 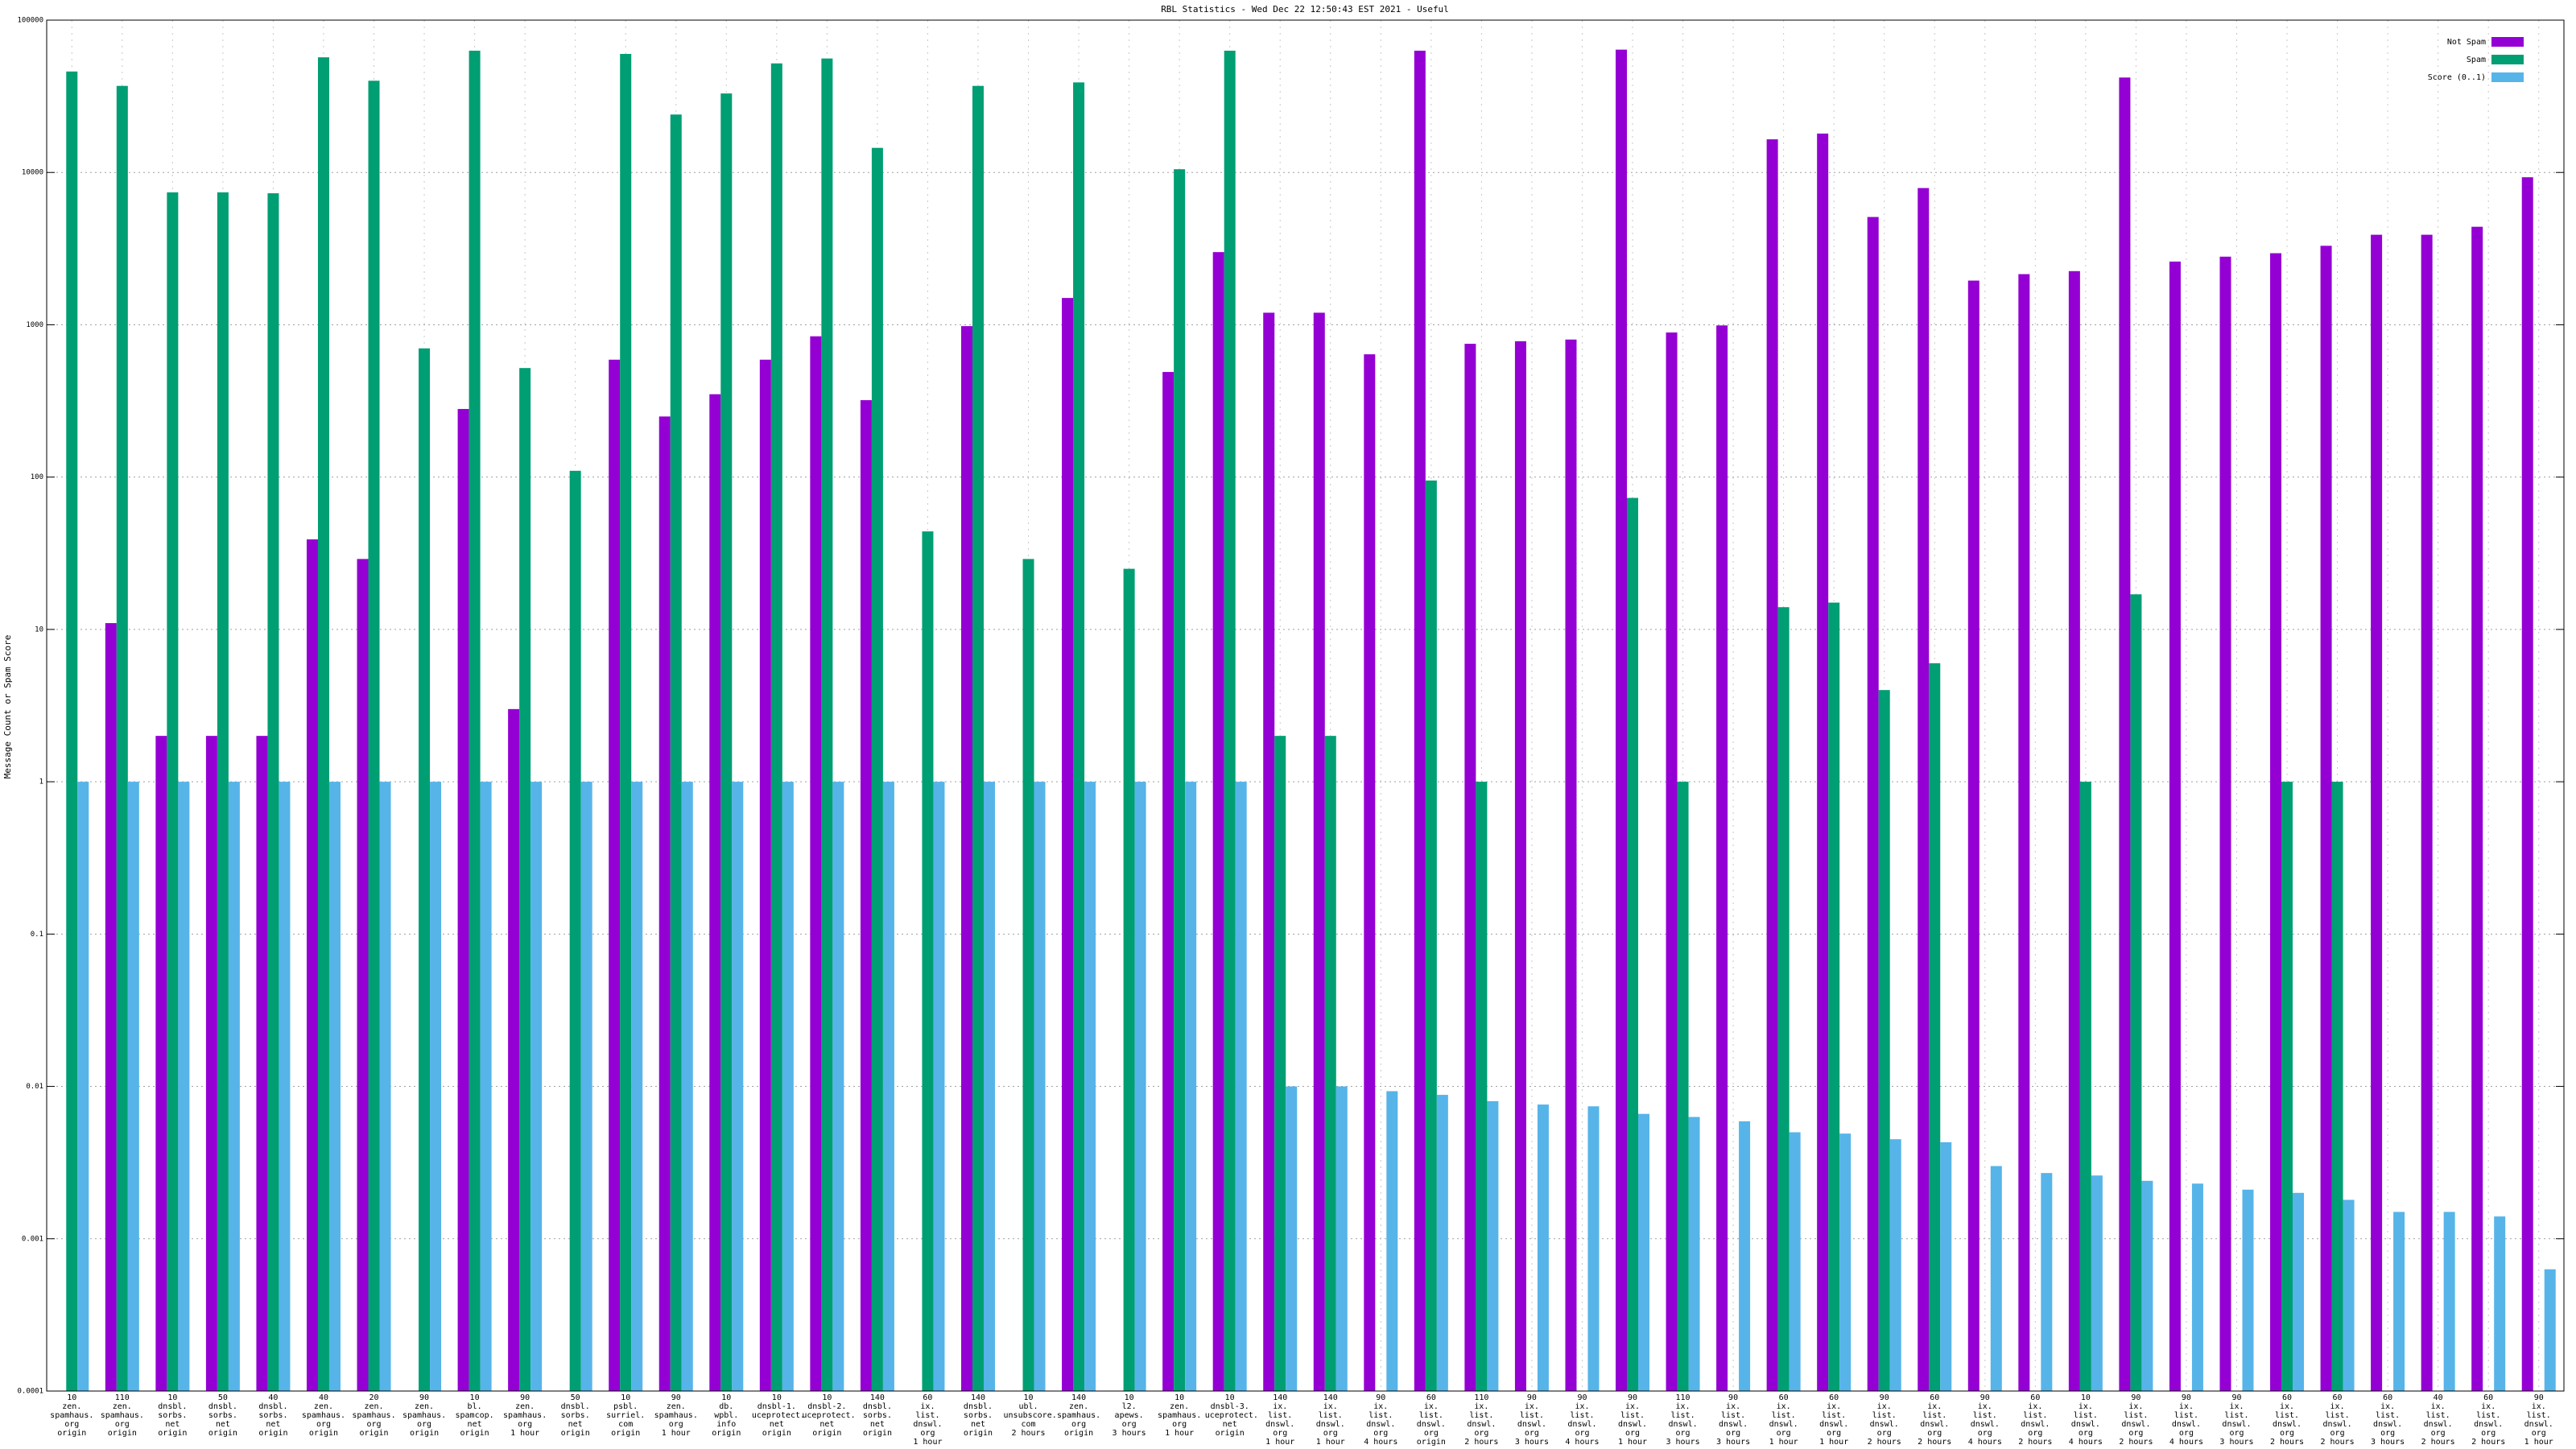 I want to click on x-tick-label: 10 dnsbl-2. uceprotect. net origin, so click(x=829, y=1415).